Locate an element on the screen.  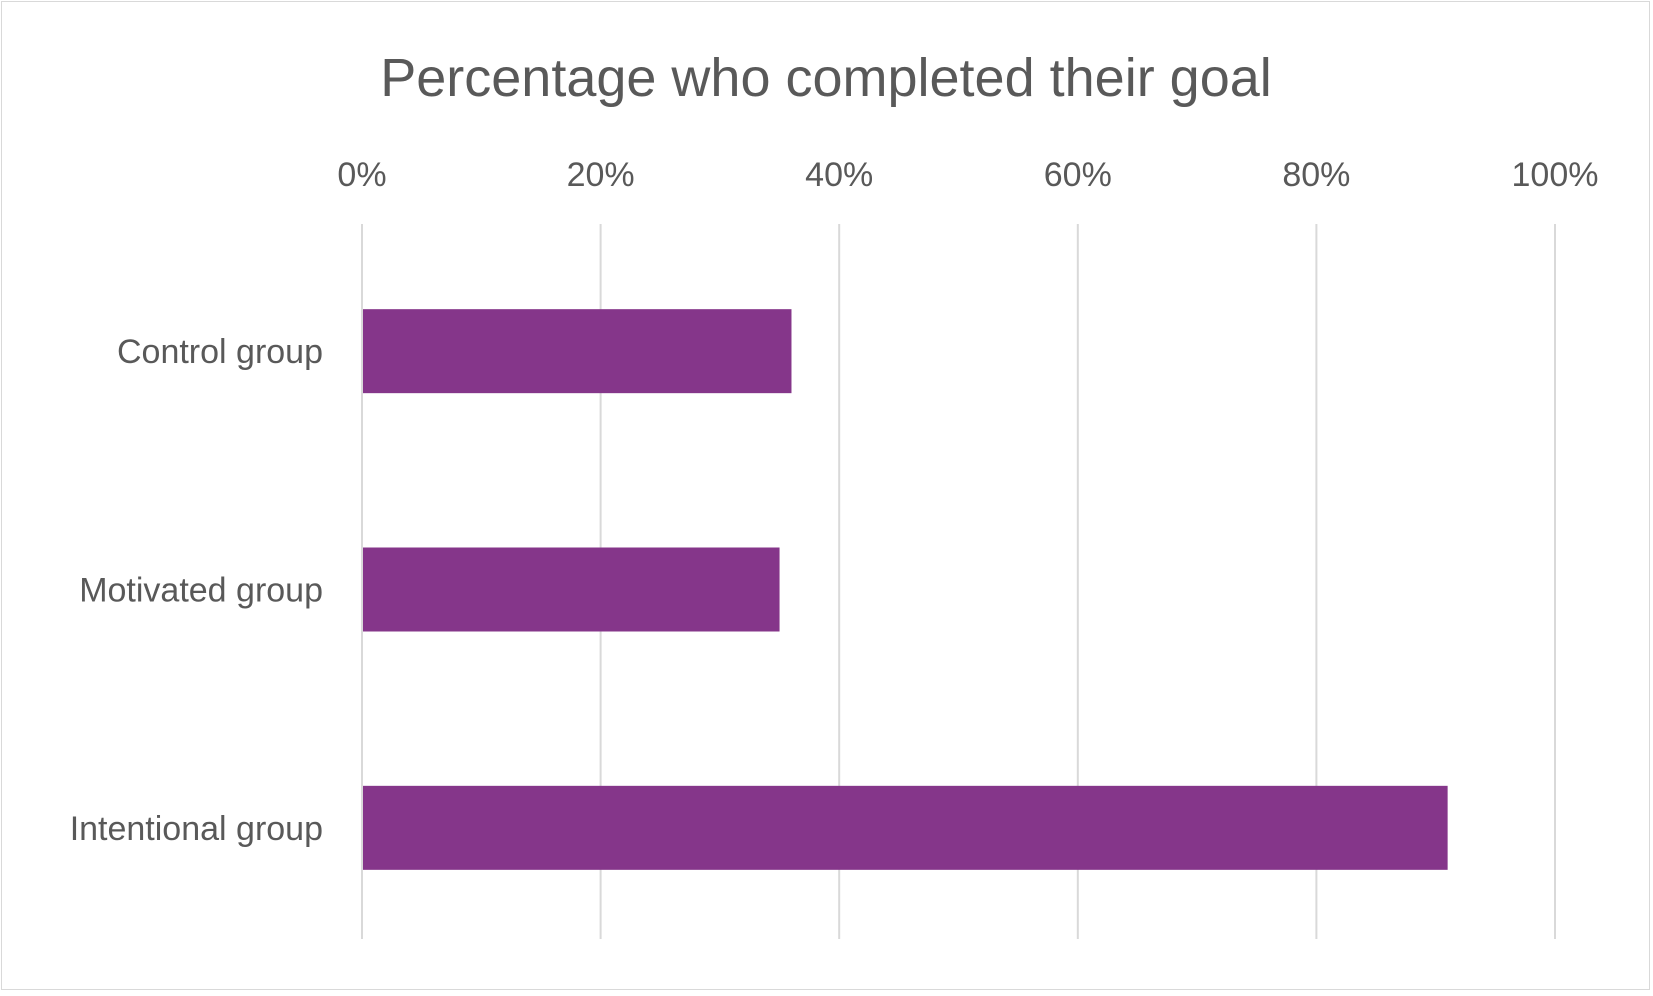
category-label: Motivated group is located at coordinates (201, 591).